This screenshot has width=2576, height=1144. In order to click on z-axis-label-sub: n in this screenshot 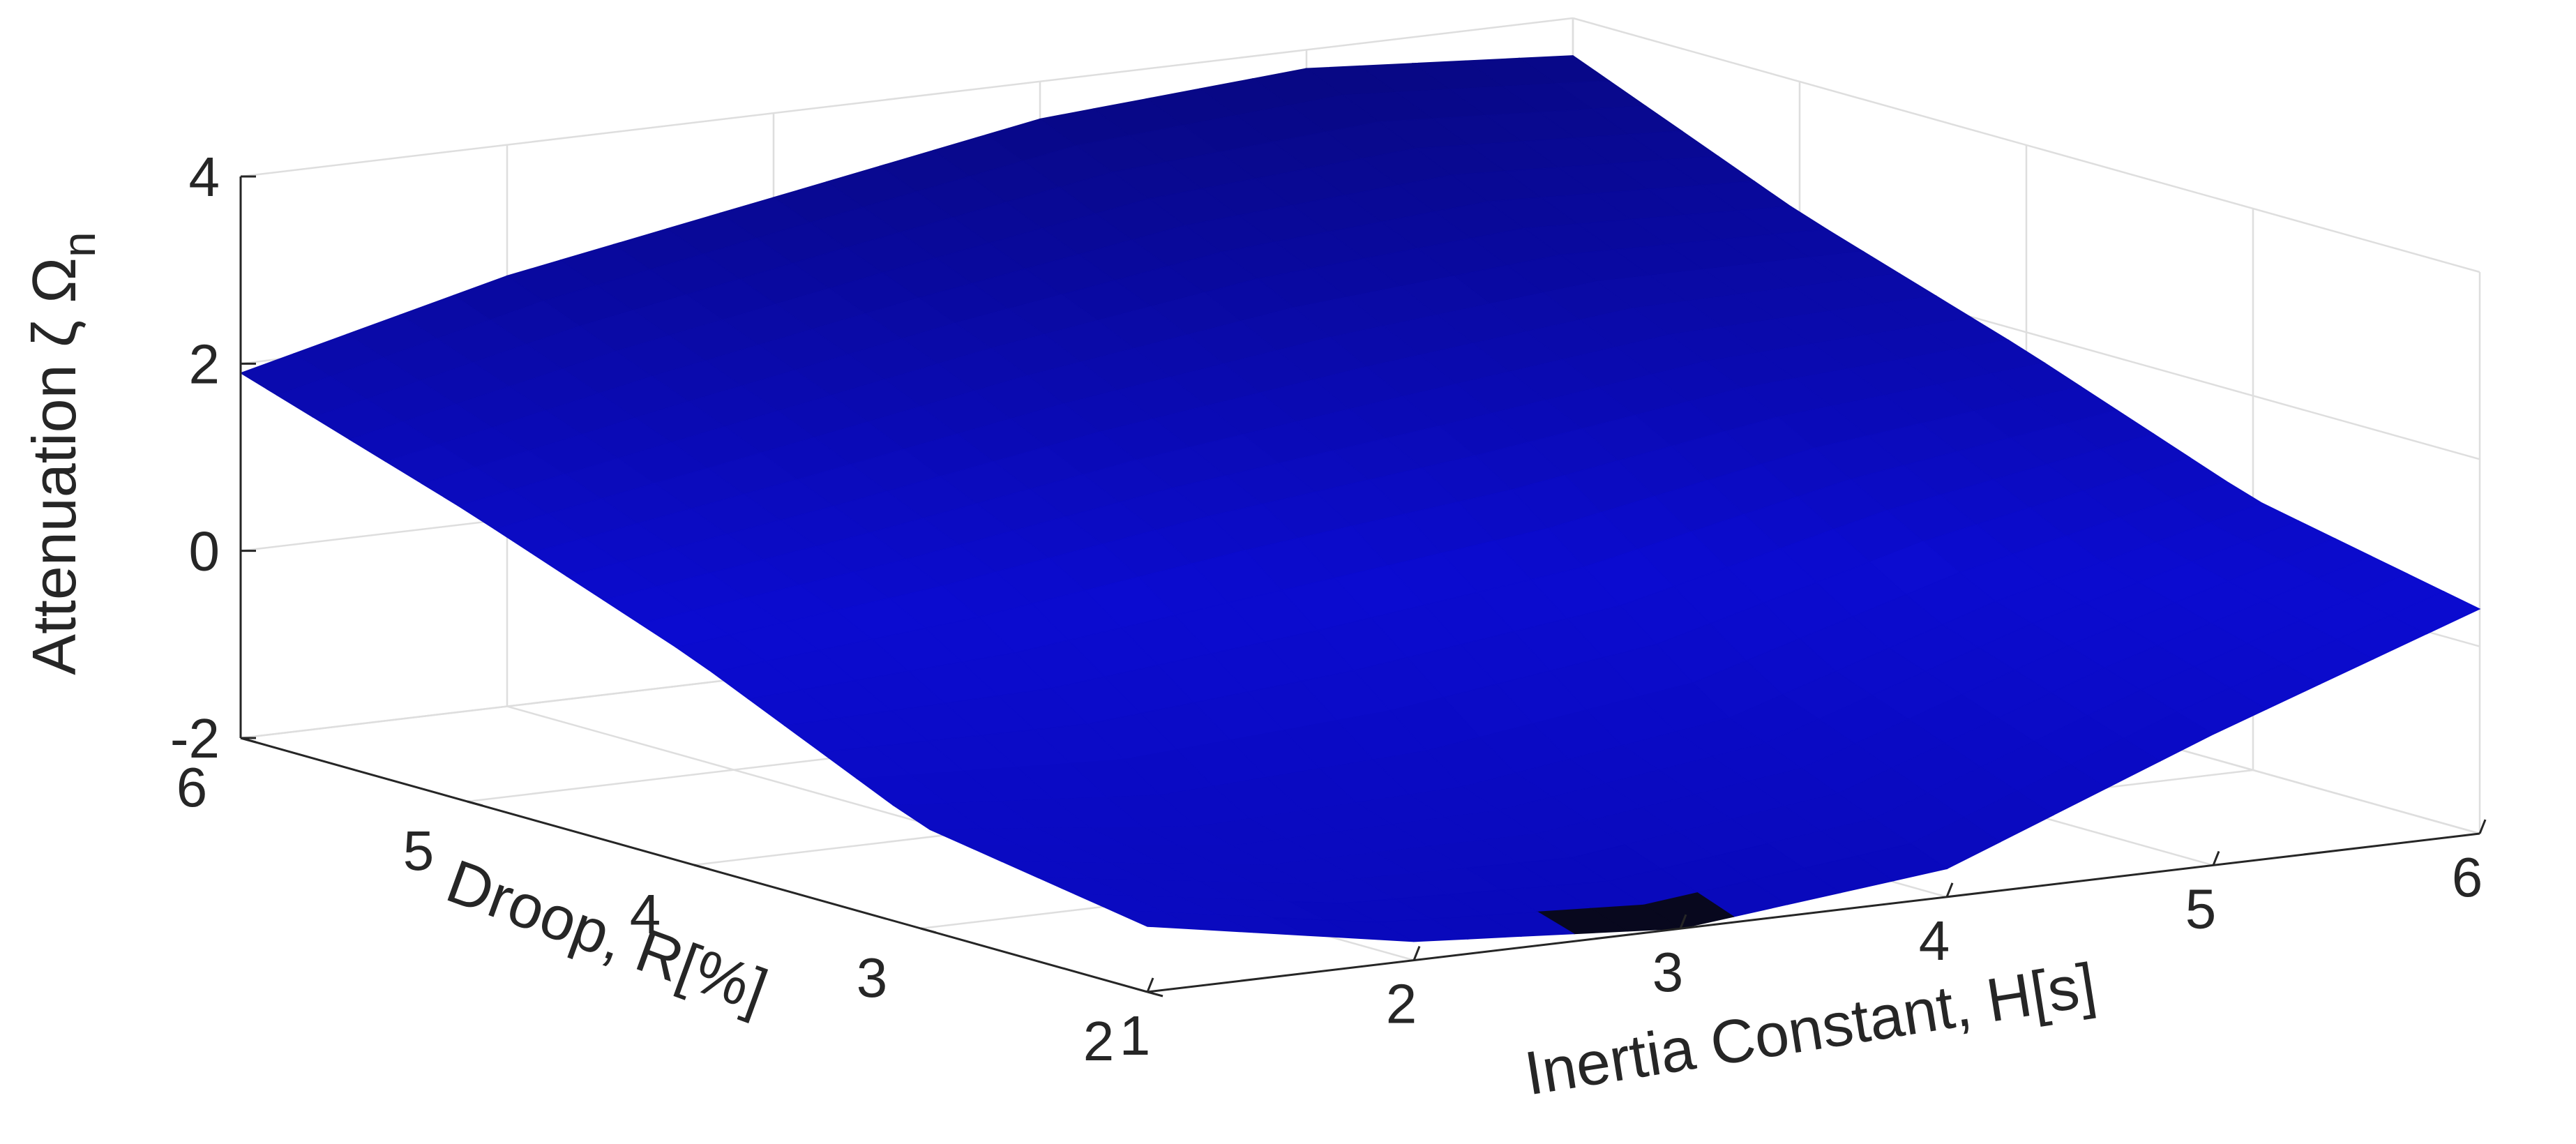, I will do `click(79, 244)`.